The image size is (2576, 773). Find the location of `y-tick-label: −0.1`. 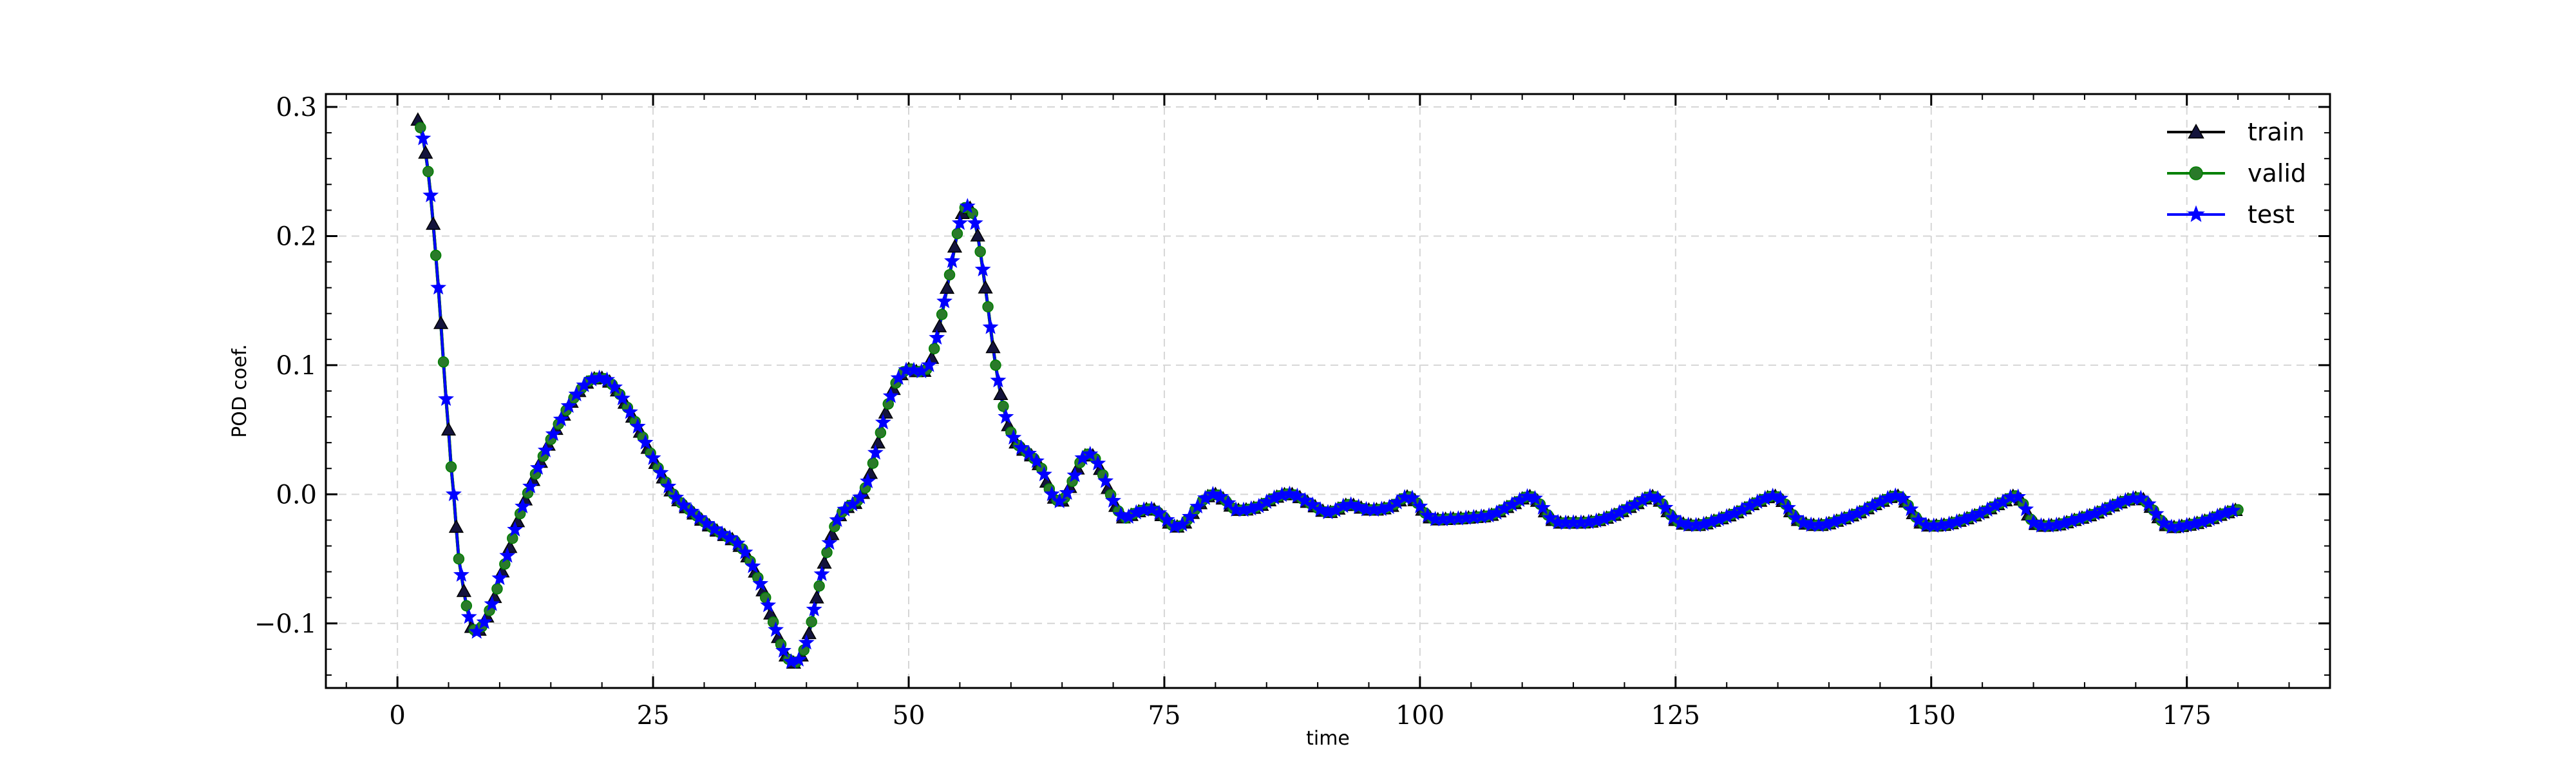

y-tick-label: −0.1 is located at coordinates (285, 624).